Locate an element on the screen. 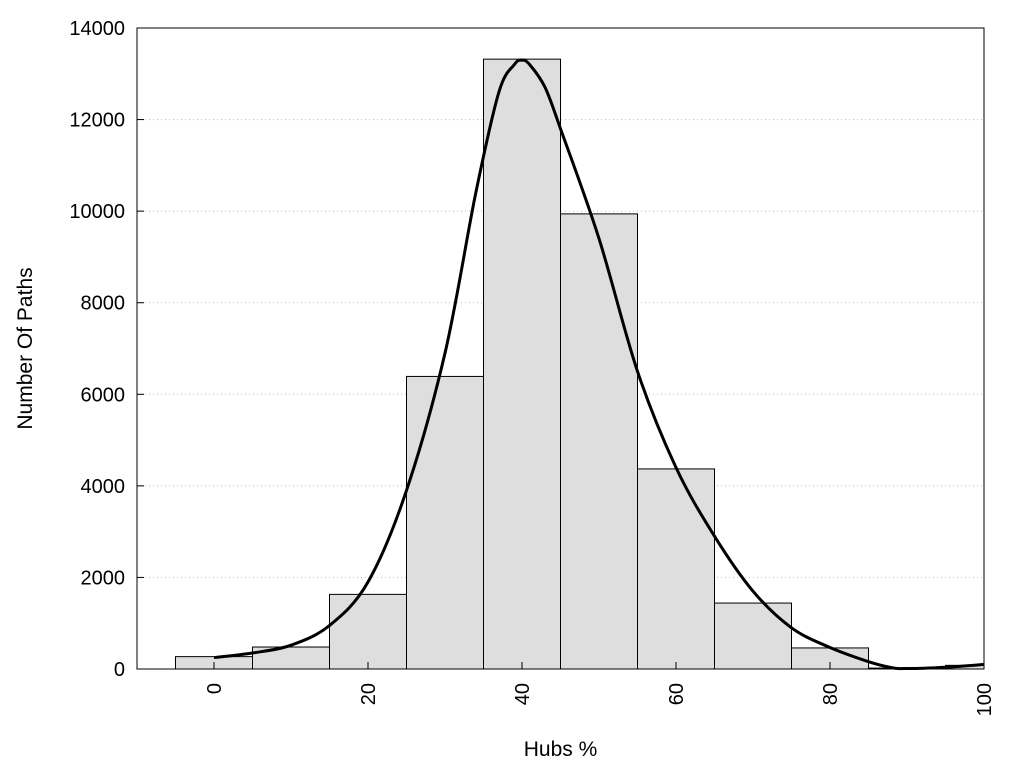 This screenshot has height=768, width=1024. y-tick-label: 2000 is located at coordinates (103, 578).